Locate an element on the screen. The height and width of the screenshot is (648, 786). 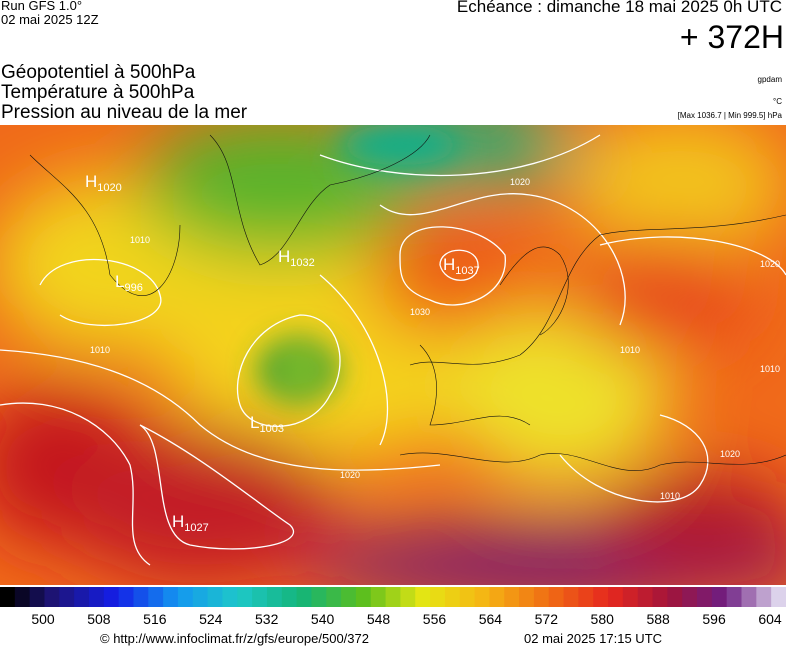
center-value: 1027 is located at coordinates (196, 528).